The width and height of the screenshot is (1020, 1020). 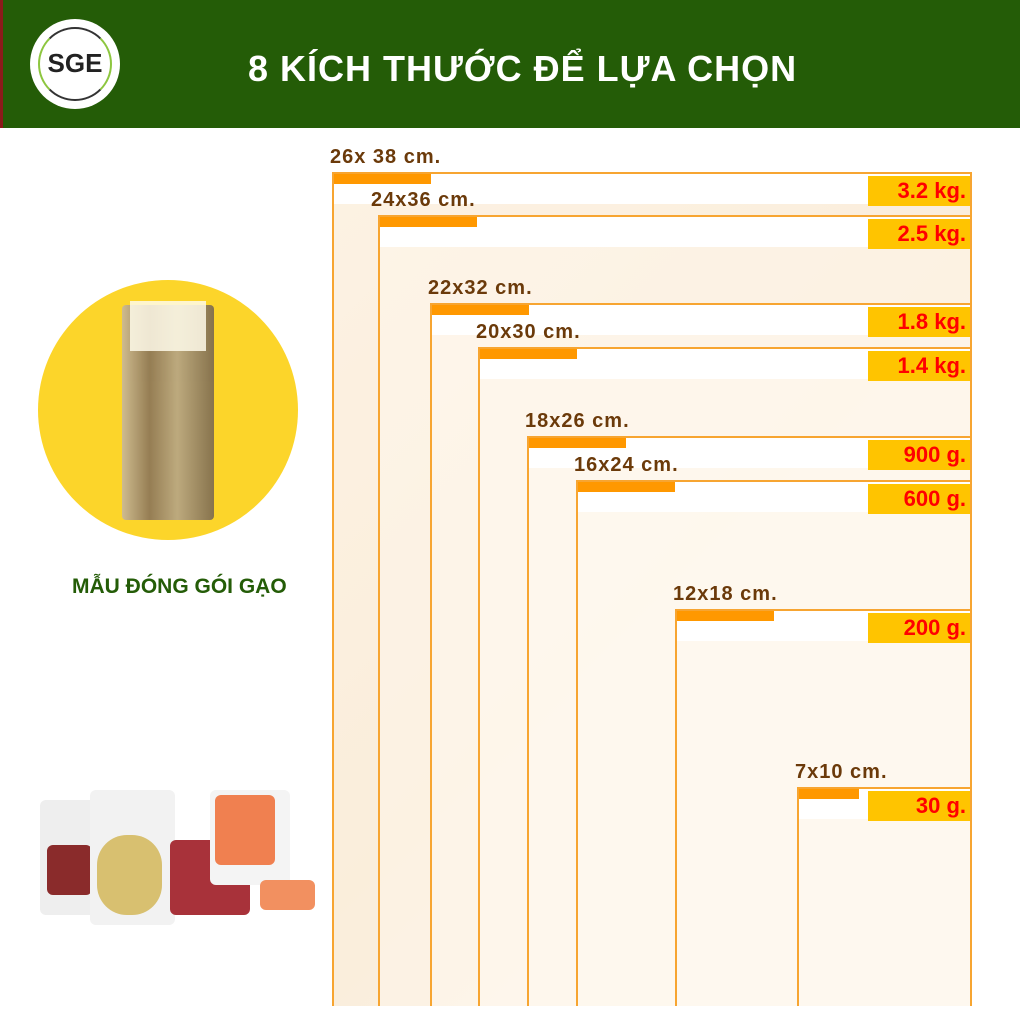 What do you see at coordinates (180, 860) in the screenshot?
I see `vacuum-packed-food-image` at bounding box center [180, 860].